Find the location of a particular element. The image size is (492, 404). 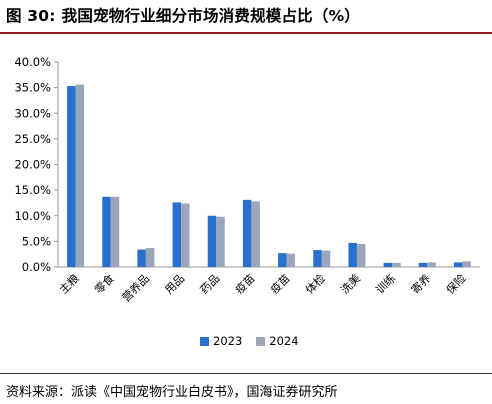

chart-title: 我国宠物行业细分市场消费规模占比（%） is located at coordinates (211, 16).